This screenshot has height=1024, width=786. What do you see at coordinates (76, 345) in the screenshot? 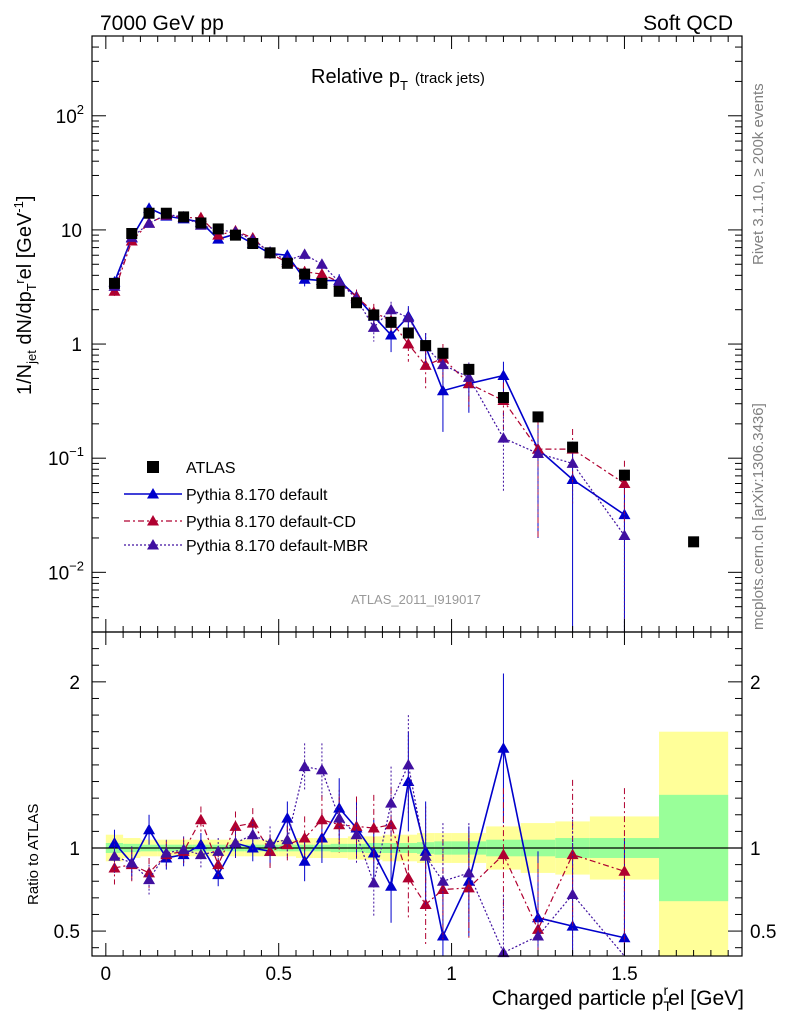
I see `y-tick-label: 1` at bounding box center [76, 345].